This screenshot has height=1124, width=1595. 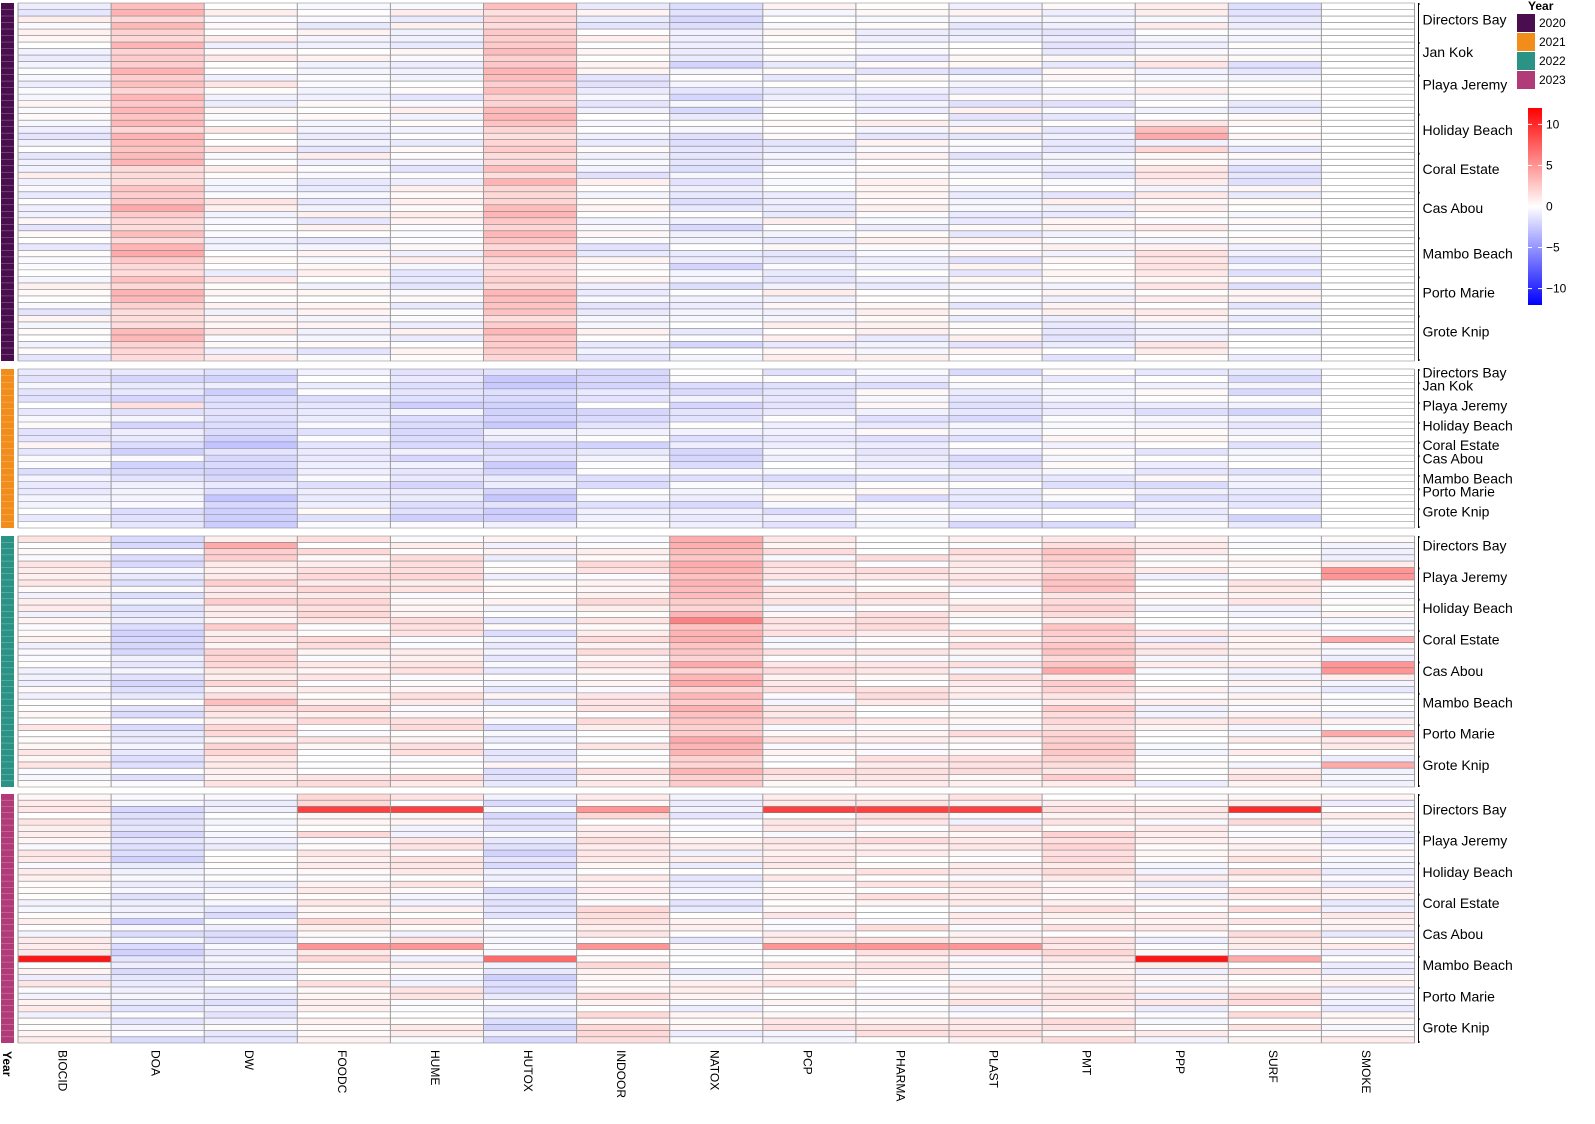 I want to click on site-label: Grote Knip, so click(x=1456, y=765).